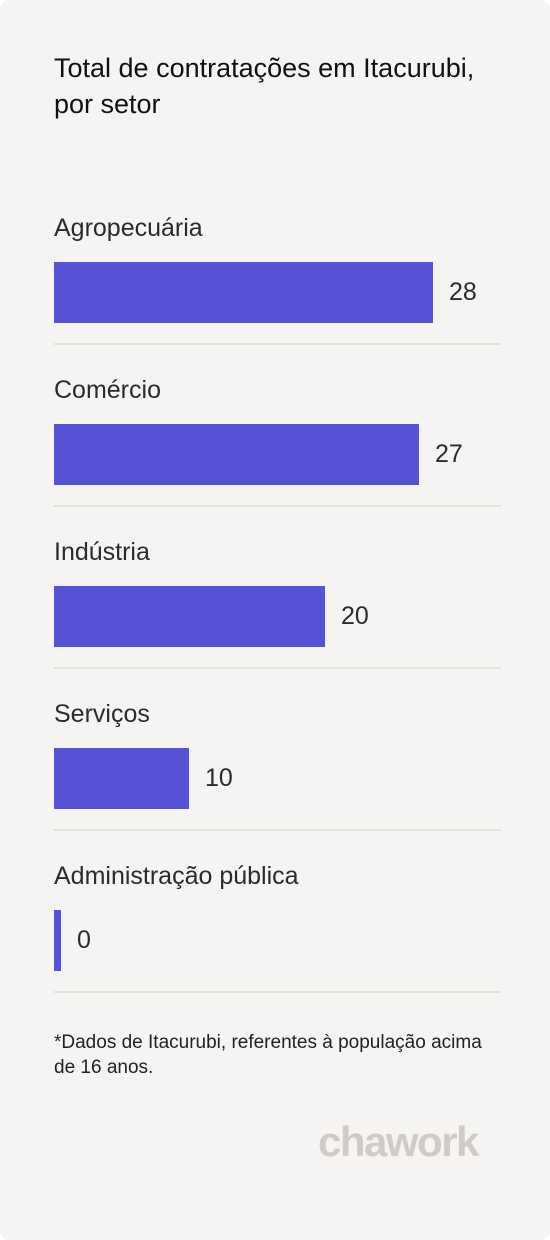 The height and width of the screenshot is (1240, 550). What do you see at coordinates (107, 390) in the screenshot?
I see `category-label: Comércio` at bounding box center [107, 390].